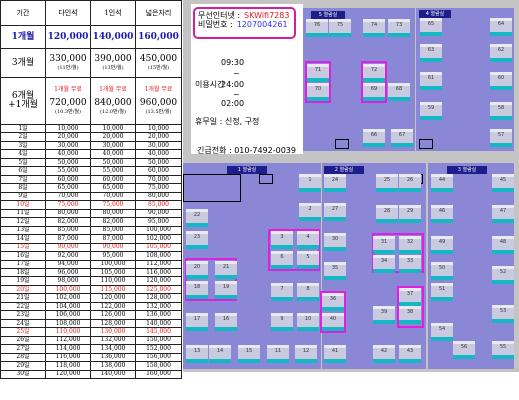  Describe the element at coordinates (410, 294) in the screenshot. I see `seat-number: 37` at that location.